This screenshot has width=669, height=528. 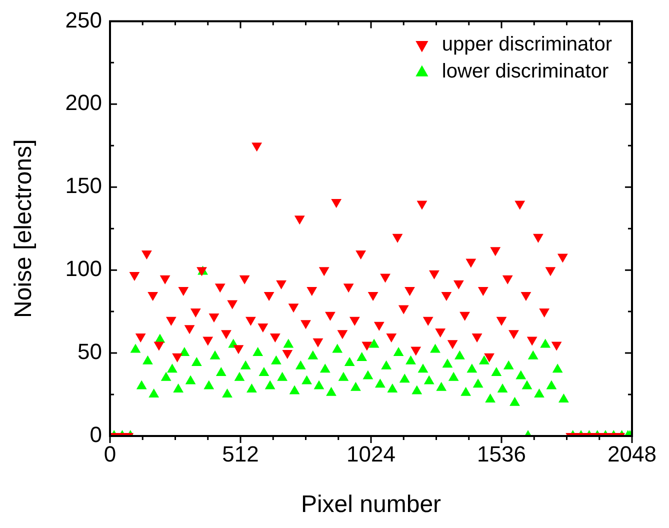 I want to click on y-tick-label: 100, so click(x=83, y=269).